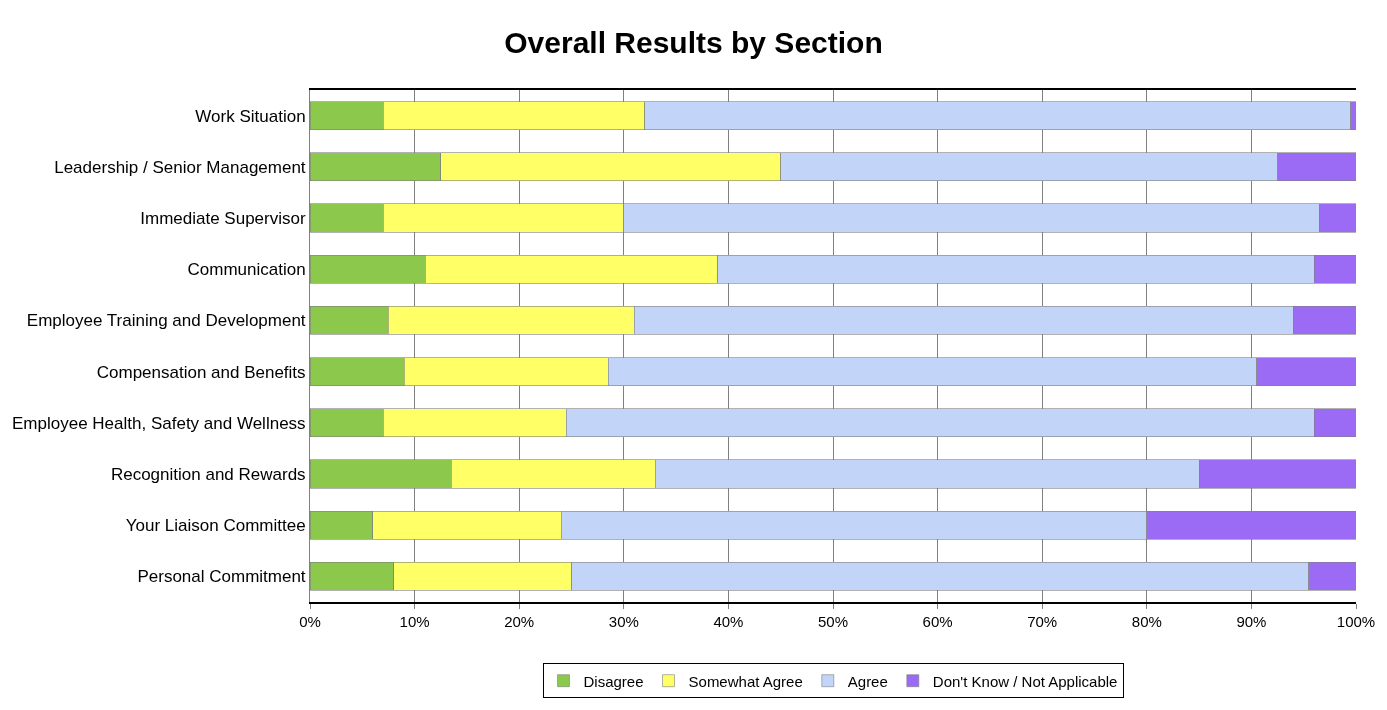  Describe the element at coordinates (1146, 621) in the screenshot. I see `x-tick-label: 80%` at that location.